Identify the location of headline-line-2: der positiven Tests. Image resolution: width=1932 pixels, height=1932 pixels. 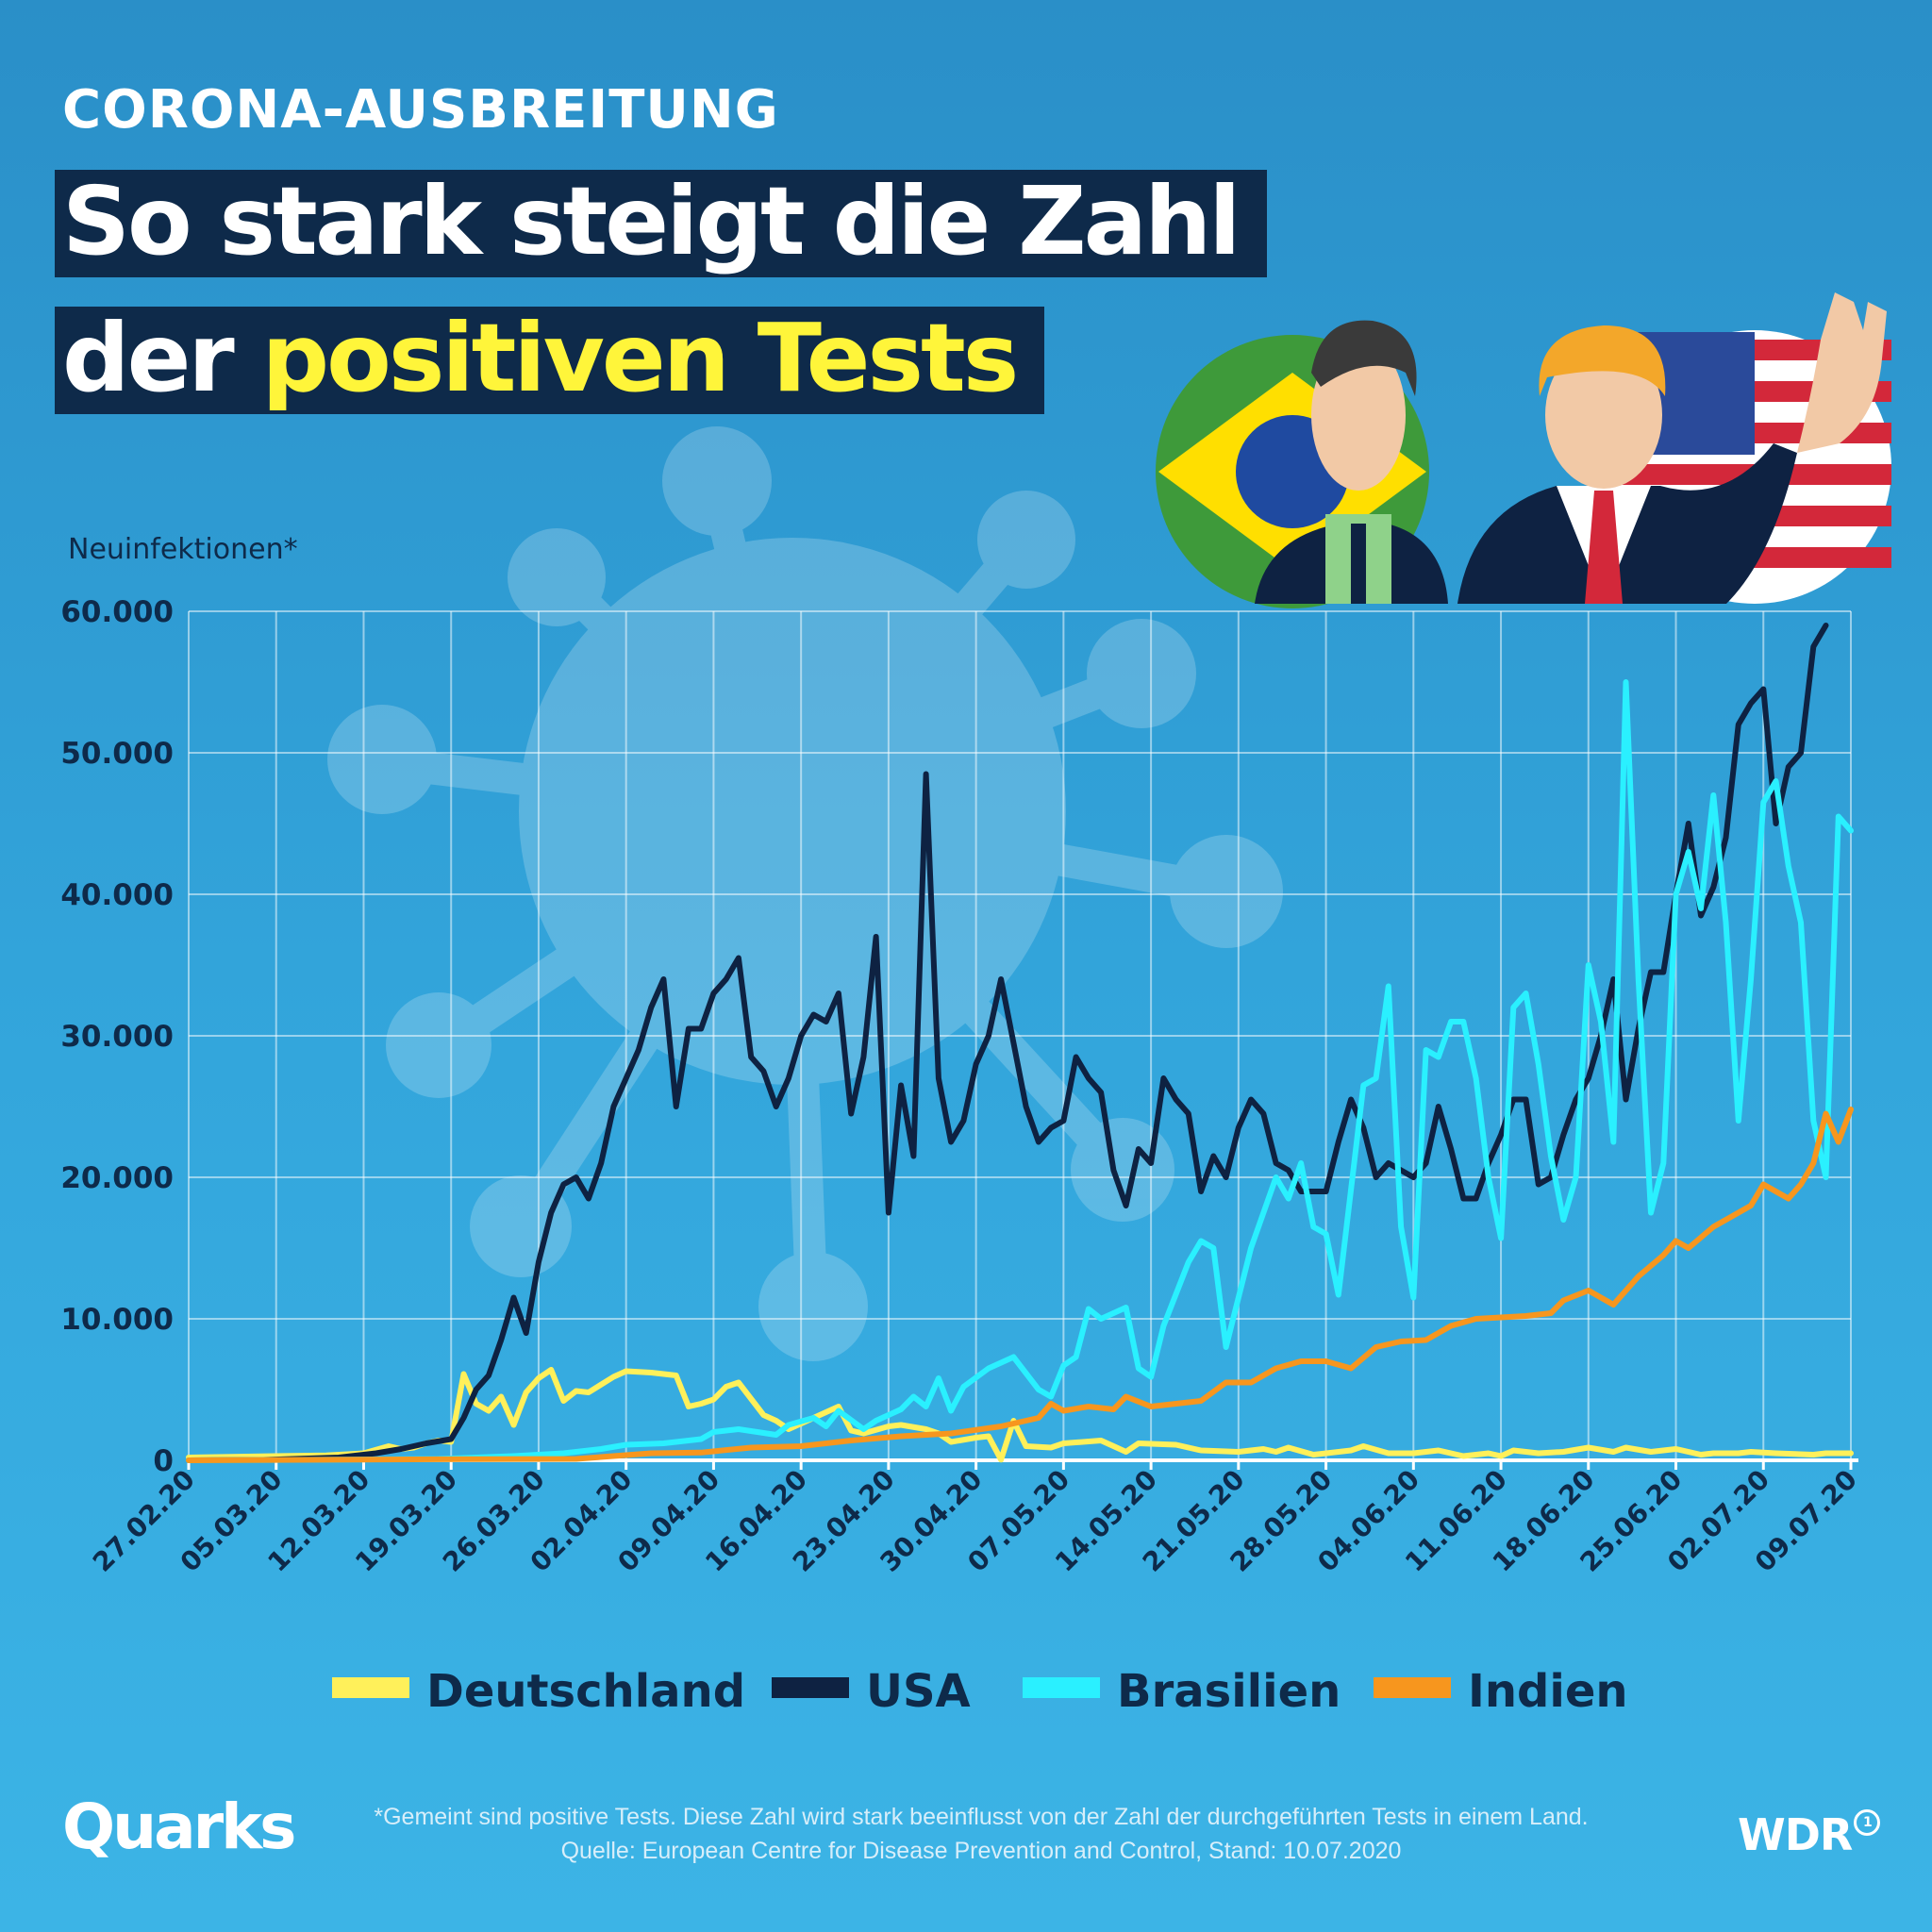
(550, 361).